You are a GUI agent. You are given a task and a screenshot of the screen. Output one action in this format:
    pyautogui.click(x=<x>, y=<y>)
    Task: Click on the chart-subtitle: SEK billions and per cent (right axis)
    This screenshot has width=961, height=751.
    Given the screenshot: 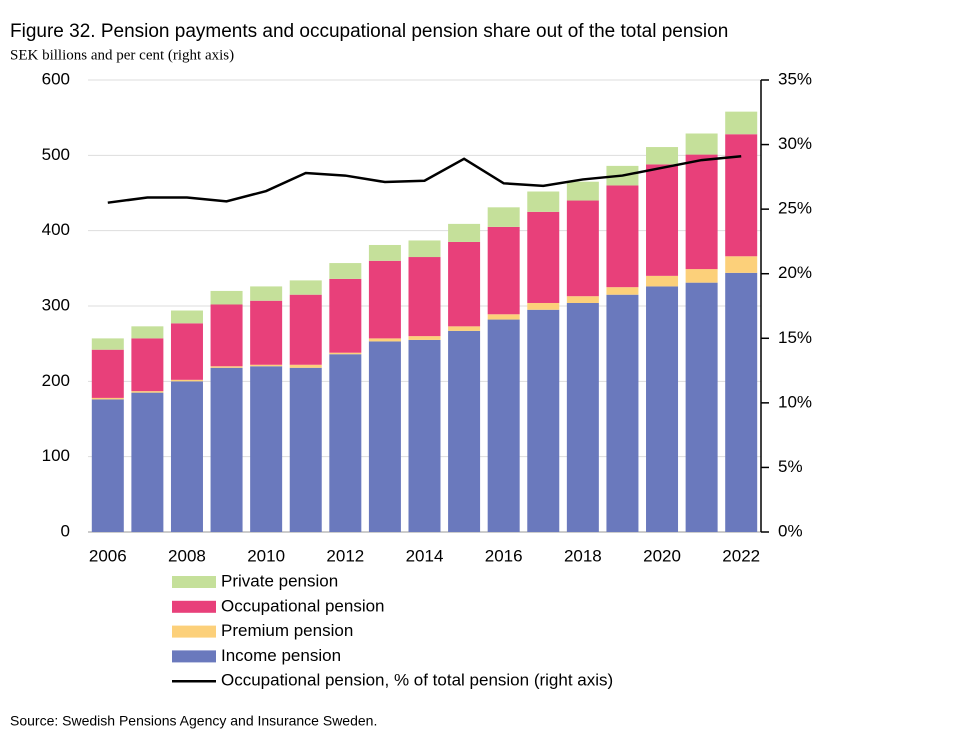 What is the action you would take?
    pyautogui.click(x=122, y=55)
    